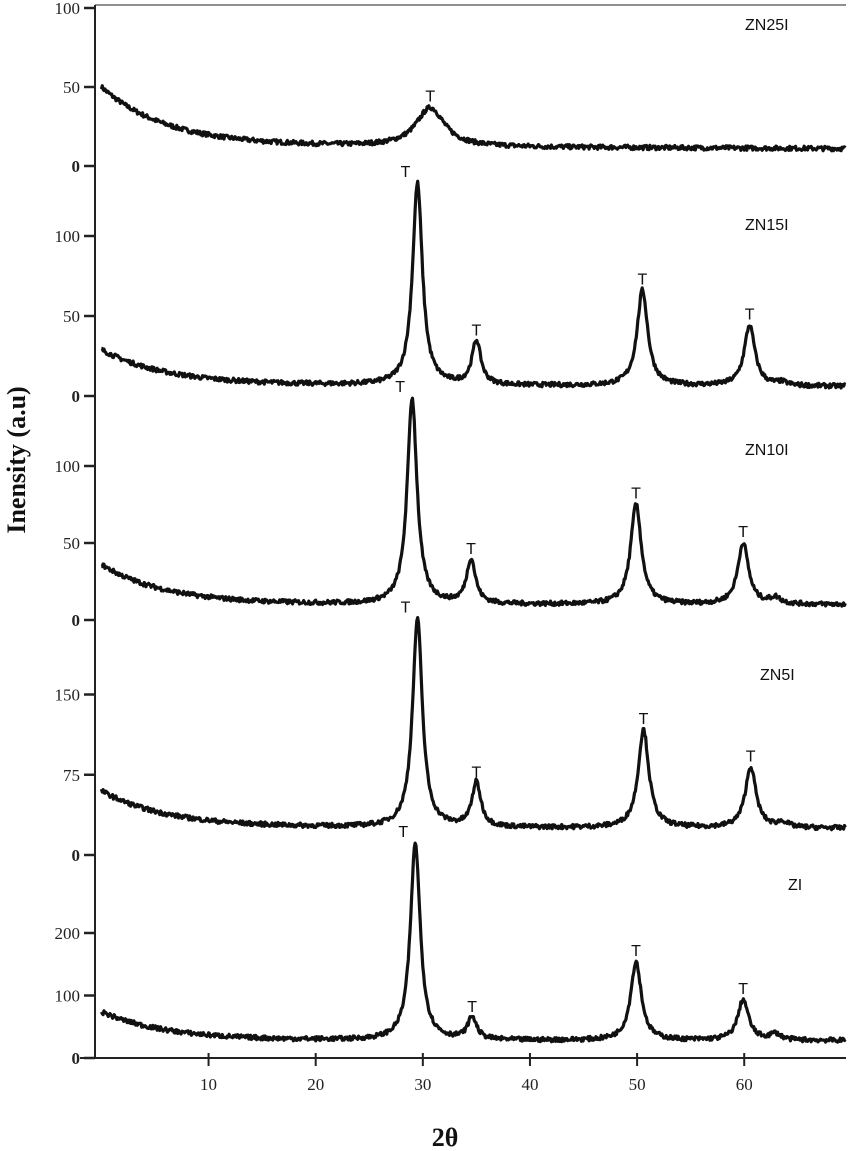 This screenshot has width=849, height=1151. Describe the element at coordinates (68, 695) in the screenshot. I see `y-tick-label: 150` at that location.